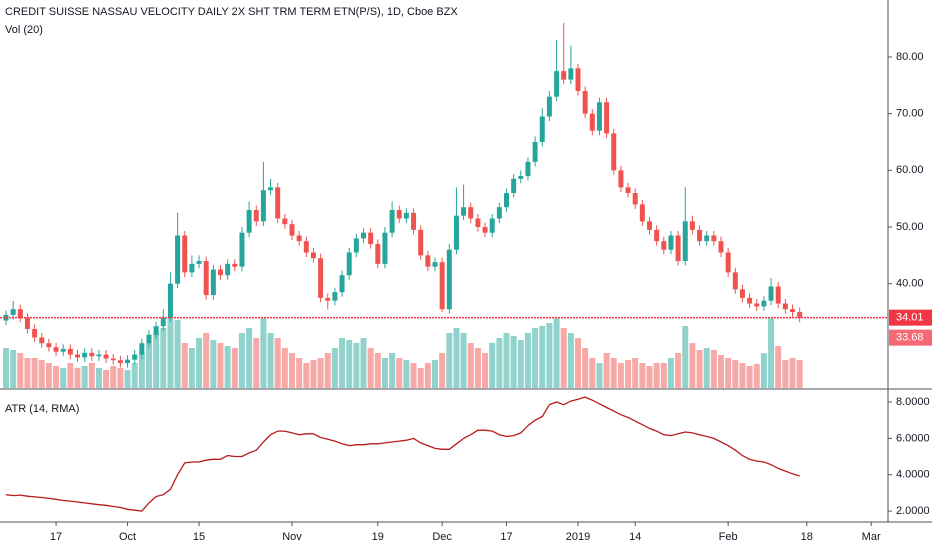  What do you see at coordinates (127, 537) in the screenshot?
I see `x-tick-label: Oct` at bounding box center [127, 537].